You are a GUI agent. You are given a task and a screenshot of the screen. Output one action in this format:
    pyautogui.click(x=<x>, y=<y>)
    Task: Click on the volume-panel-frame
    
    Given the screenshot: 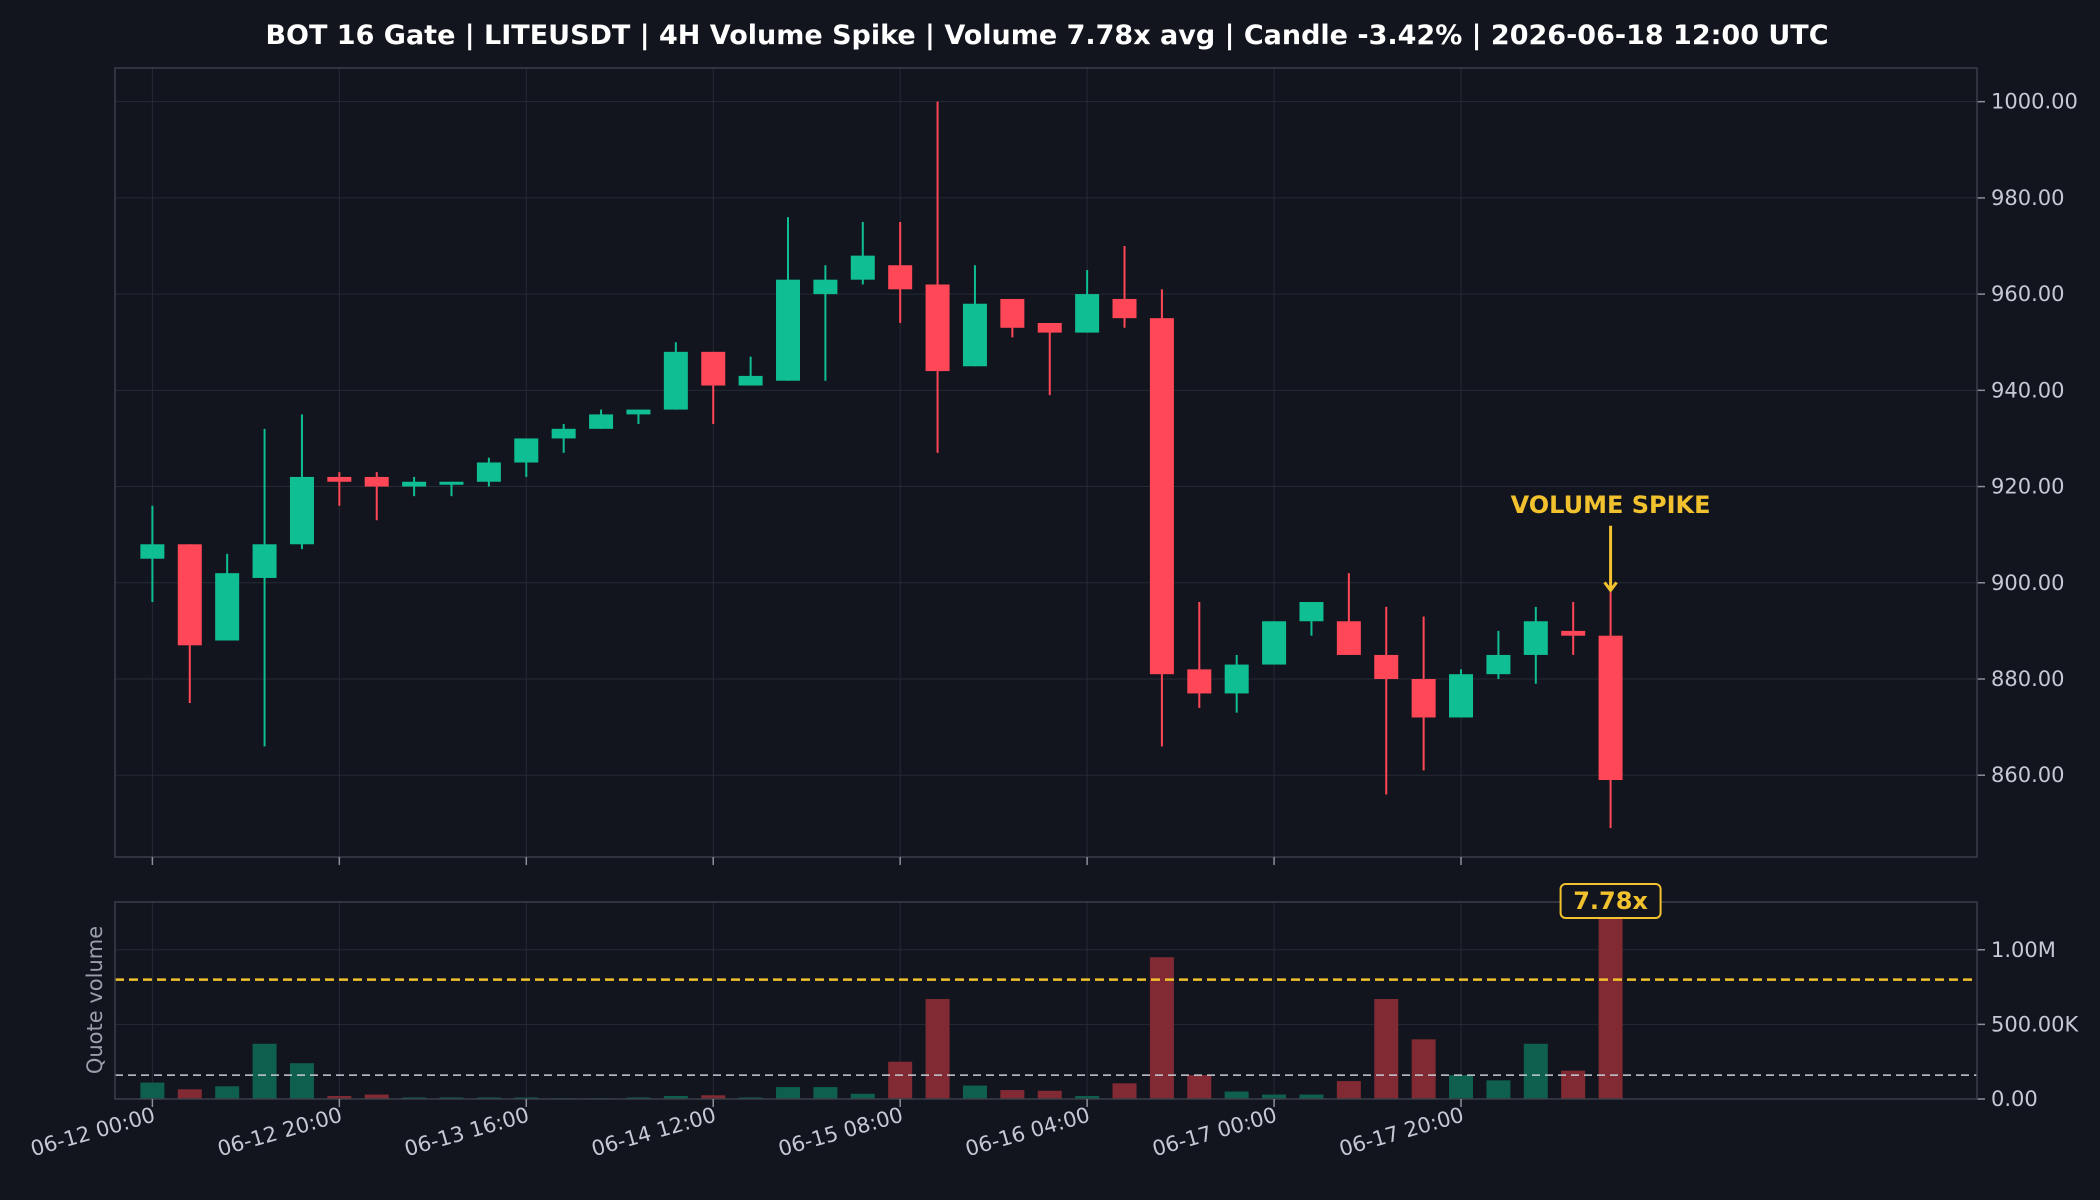 What is the action you would take?
    pyautogui.click(x=1046, y=1000)
    